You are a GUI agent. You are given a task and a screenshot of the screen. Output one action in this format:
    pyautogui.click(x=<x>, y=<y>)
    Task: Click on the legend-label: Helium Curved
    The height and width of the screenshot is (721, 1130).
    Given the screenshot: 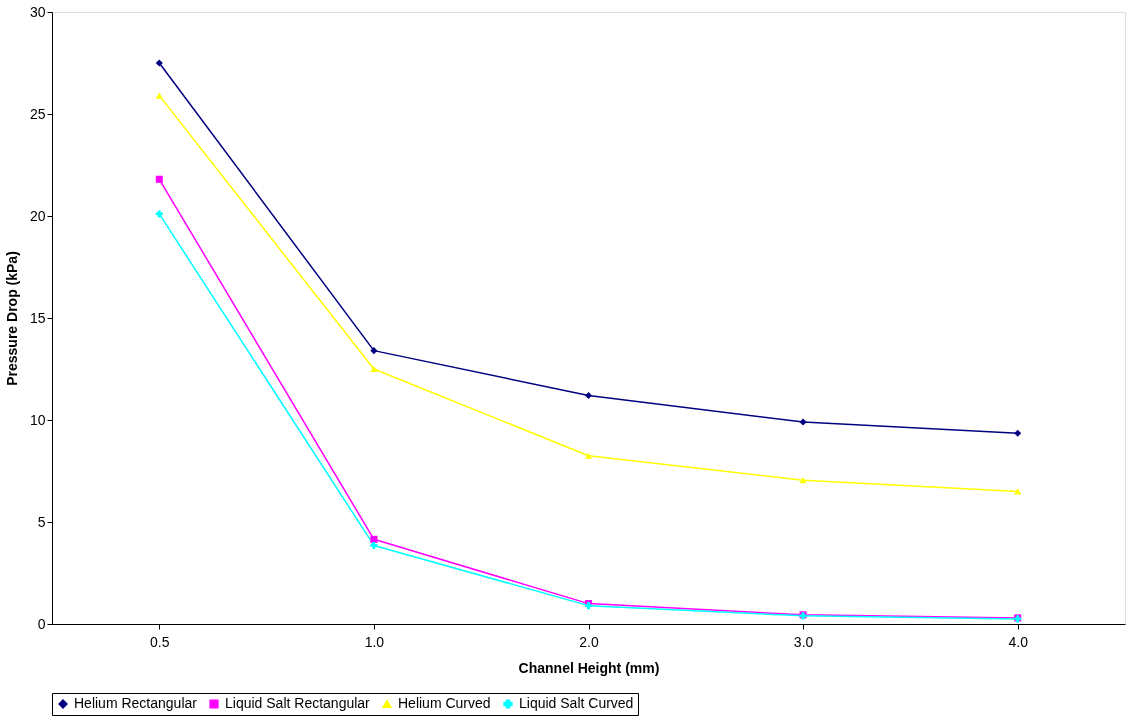 What is the action you would take?
    pyautogui.click(x=444, y=703)
    